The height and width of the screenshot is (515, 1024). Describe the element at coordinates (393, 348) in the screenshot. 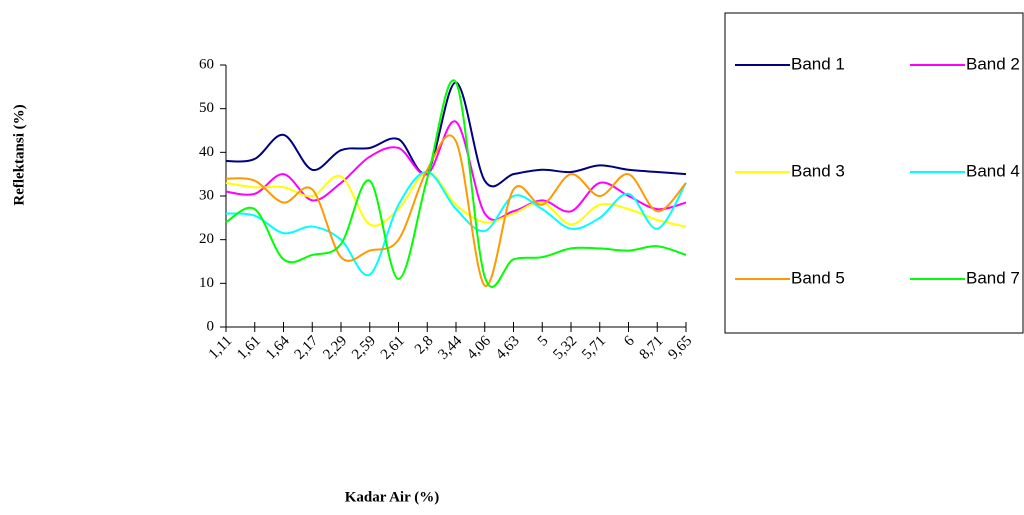

I see `x-tick-label: 2,61` at that location.